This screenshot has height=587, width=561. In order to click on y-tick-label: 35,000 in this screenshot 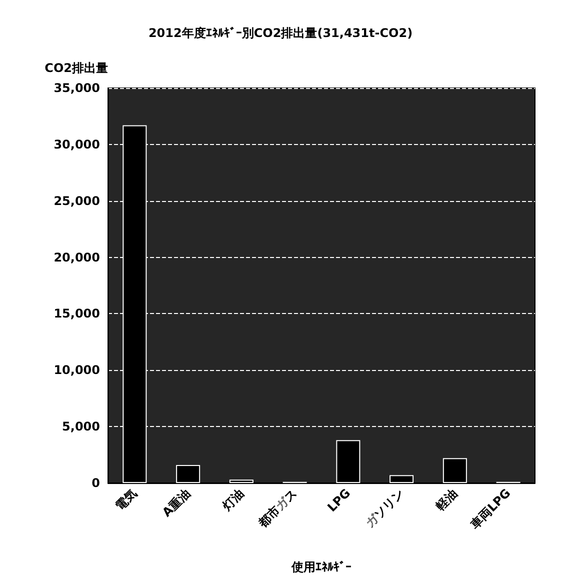, I will do `click(77, 88)`.